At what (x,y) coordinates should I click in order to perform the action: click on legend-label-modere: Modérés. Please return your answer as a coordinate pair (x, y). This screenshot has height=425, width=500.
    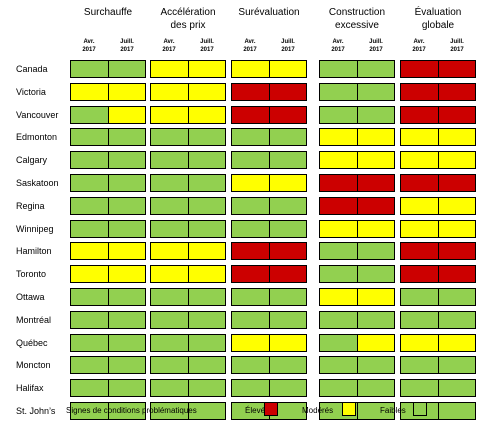
    Looking at the image, I should click on (318, 410).